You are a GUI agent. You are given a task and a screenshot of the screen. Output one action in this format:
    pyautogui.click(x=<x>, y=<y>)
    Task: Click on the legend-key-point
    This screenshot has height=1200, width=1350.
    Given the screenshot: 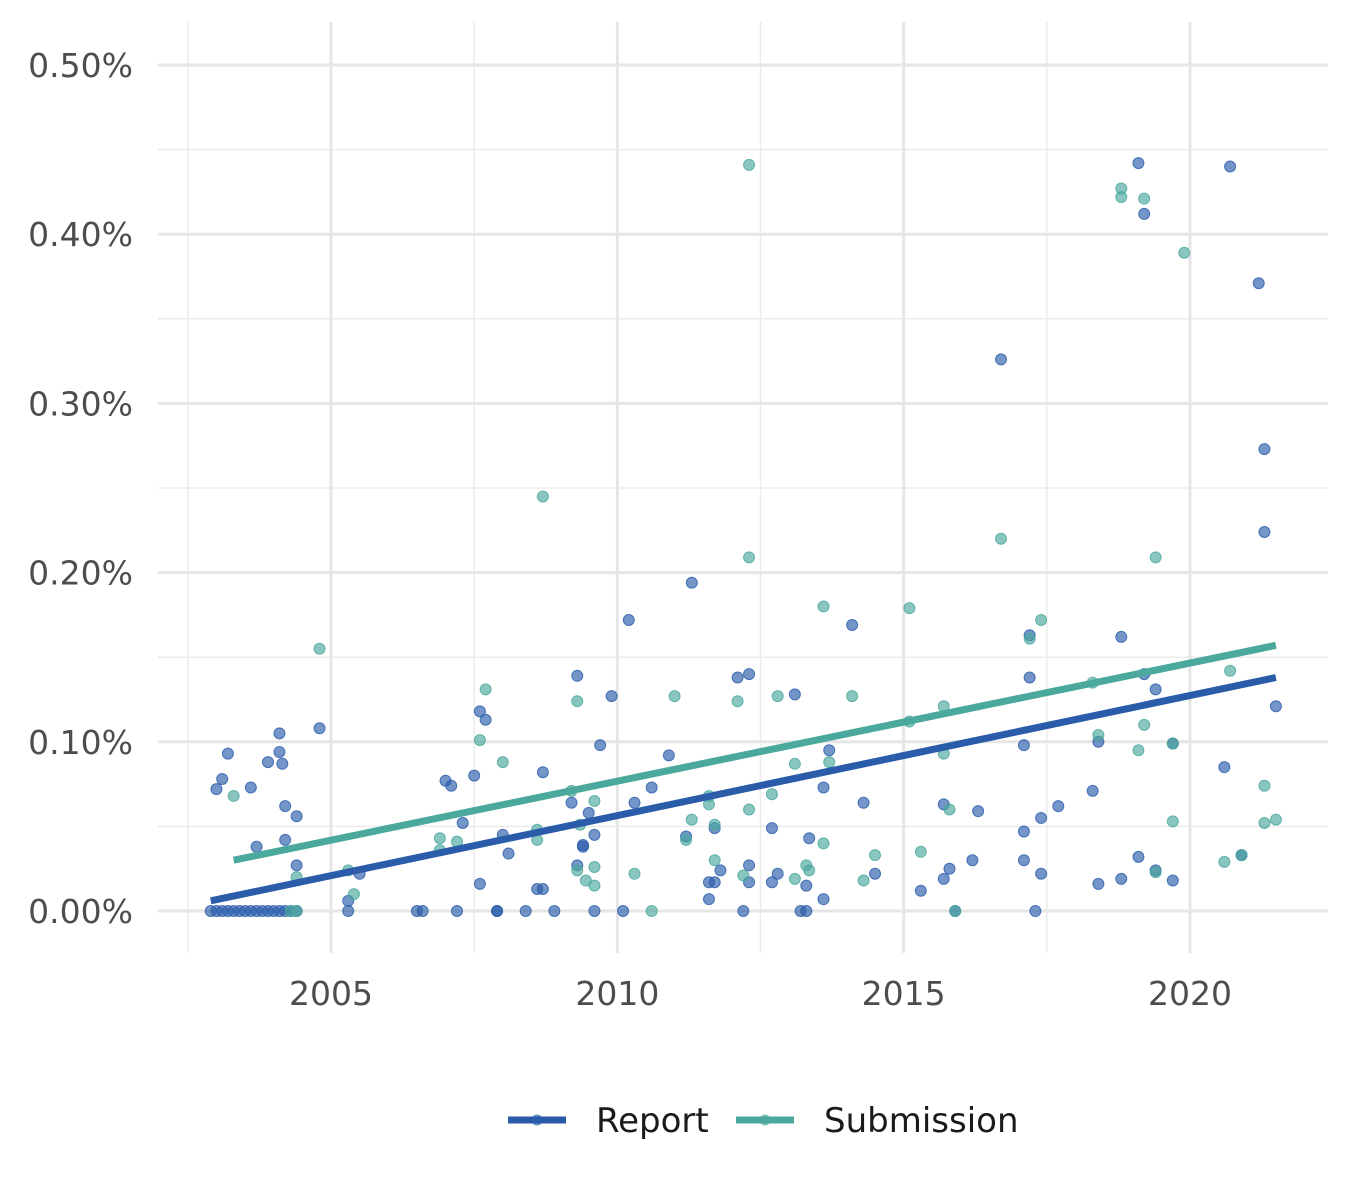 What is the action you would take?
    pyautogui.click(x=765, y=1120)
    